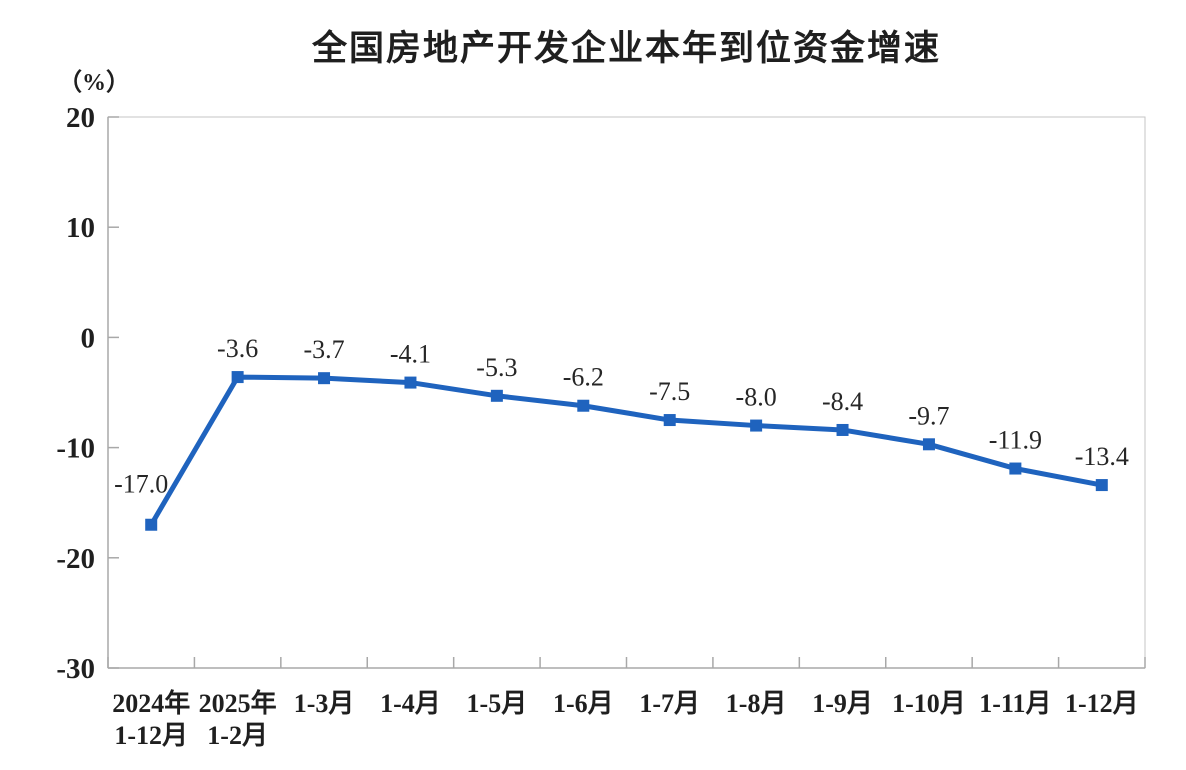 Image resolution: width=1186 pixels, height=770 pixels. I want to click on y-tick-label: -20, so click(75, 559).